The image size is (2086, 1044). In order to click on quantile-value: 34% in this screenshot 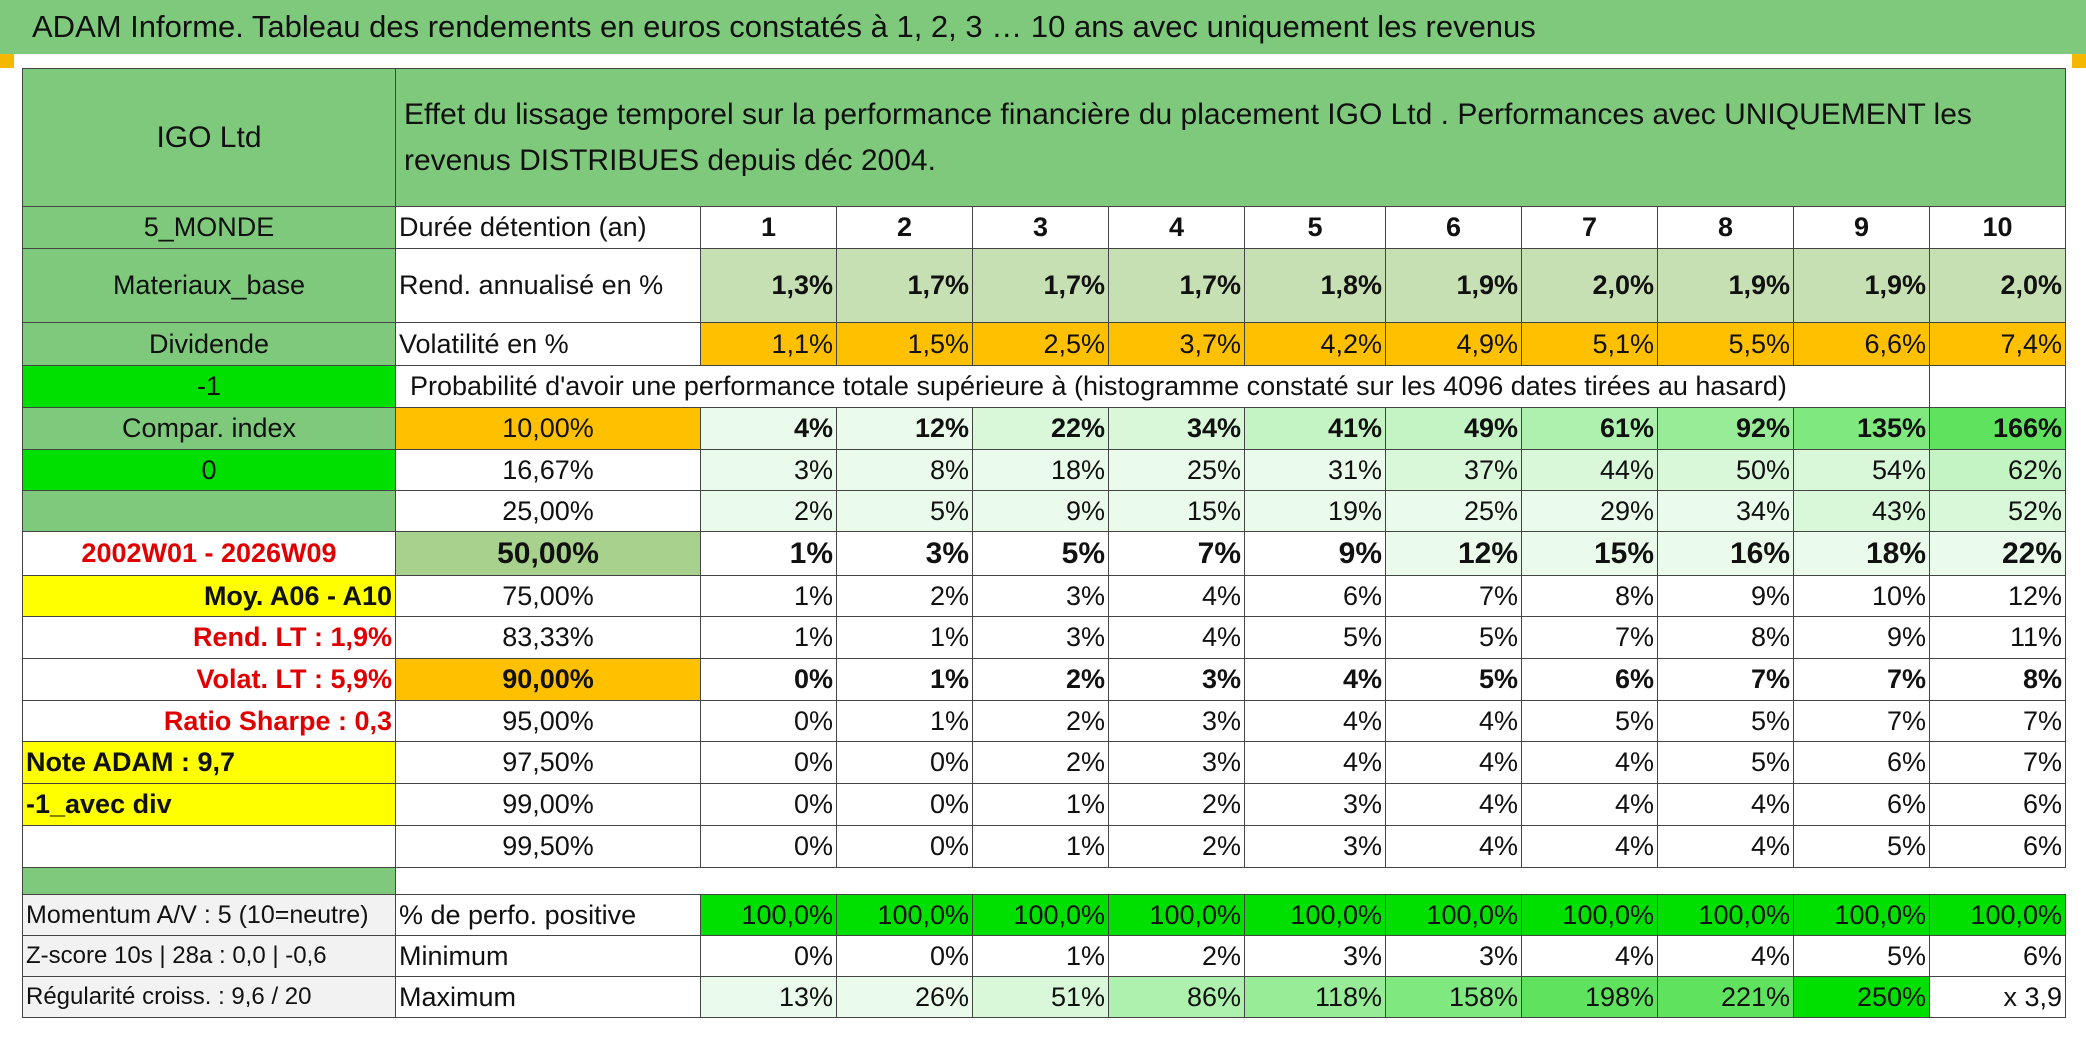, I will do `click(1725, 511)`.